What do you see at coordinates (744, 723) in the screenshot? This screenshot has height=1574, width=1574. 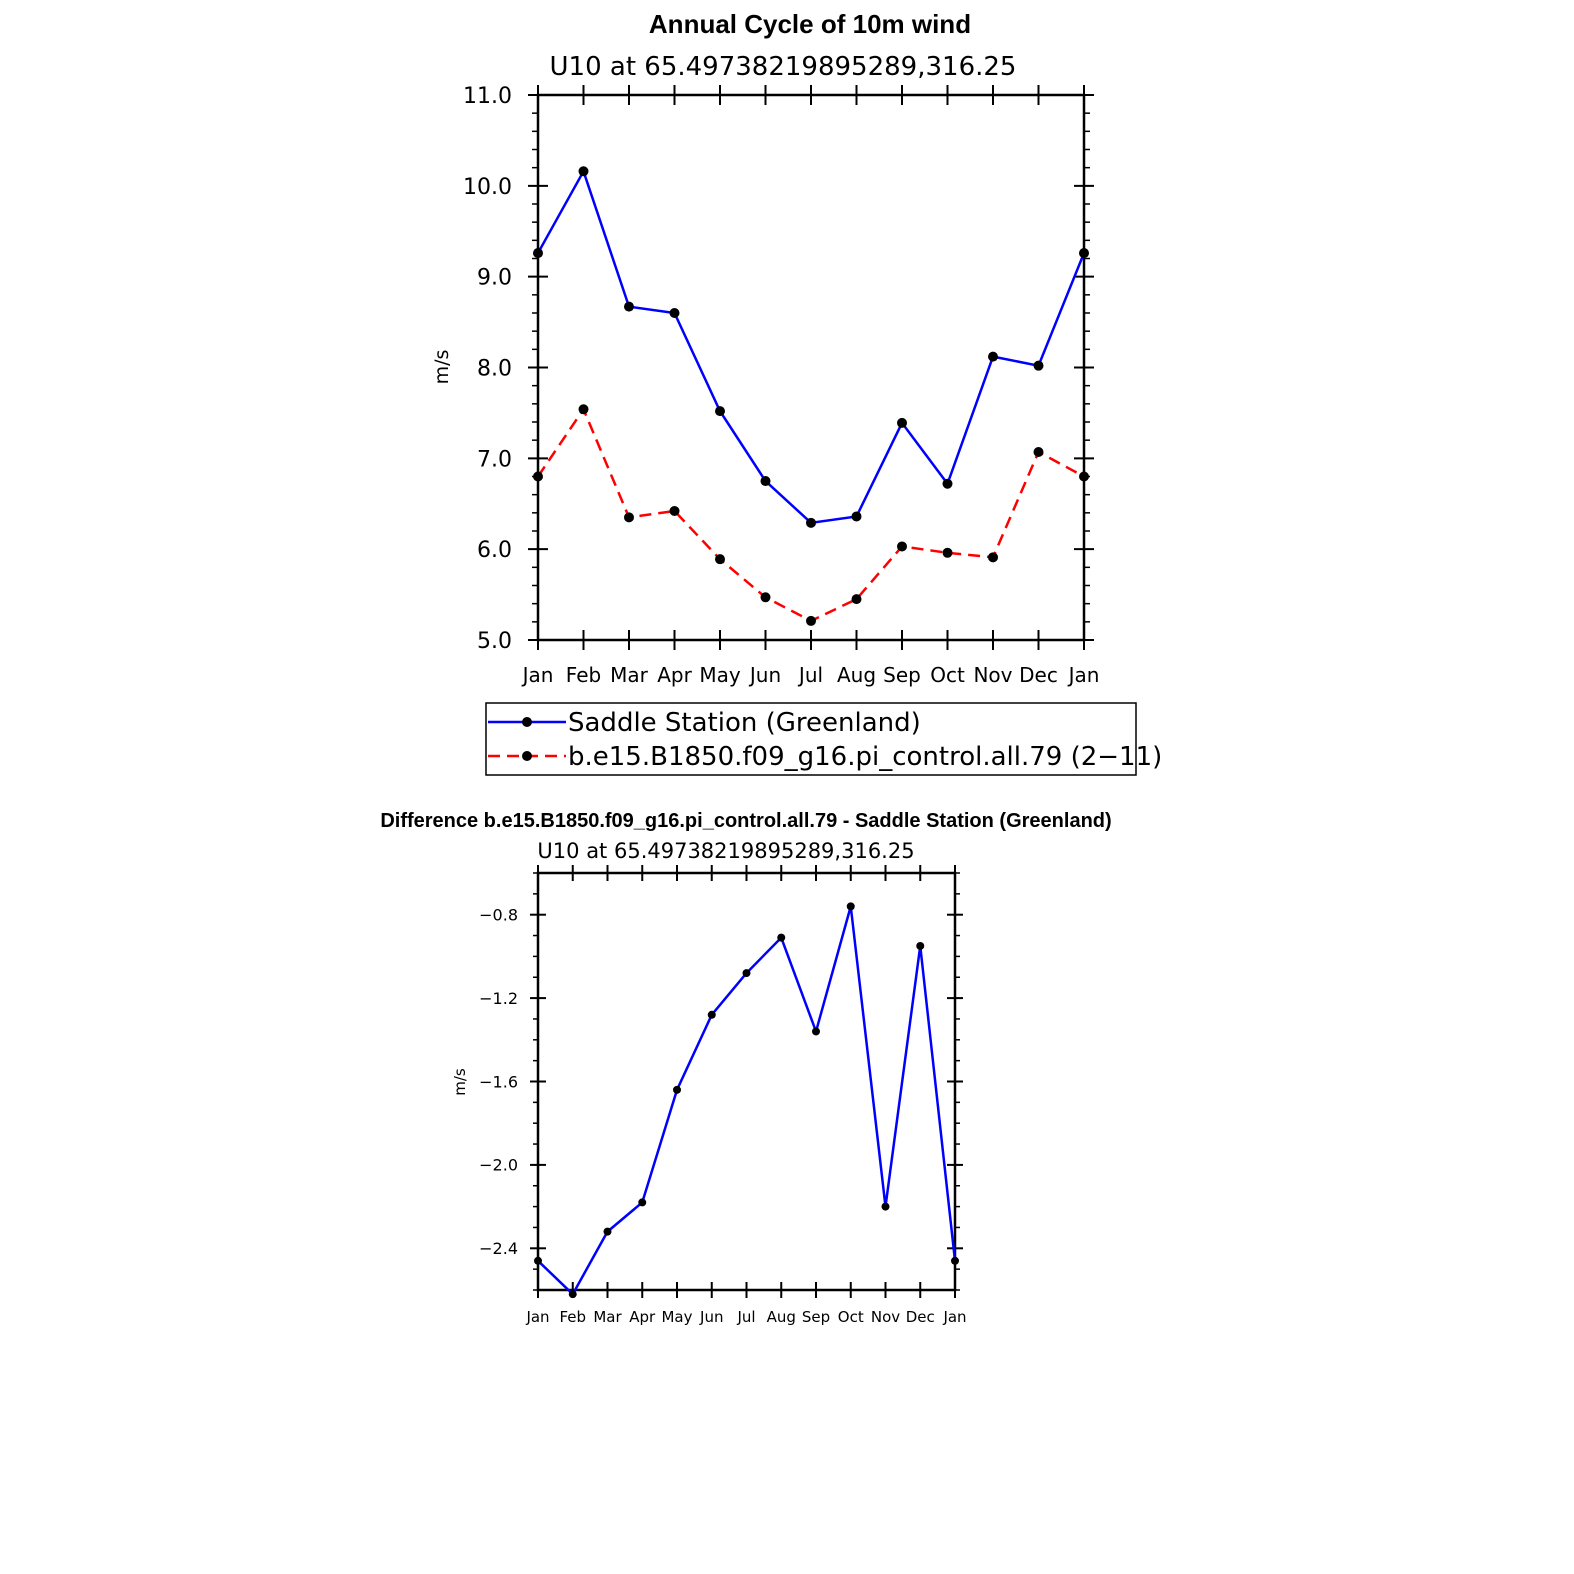 I see `legend-label-saddle: Saddle Station (Greenland)` at bounding box center [744, 723].